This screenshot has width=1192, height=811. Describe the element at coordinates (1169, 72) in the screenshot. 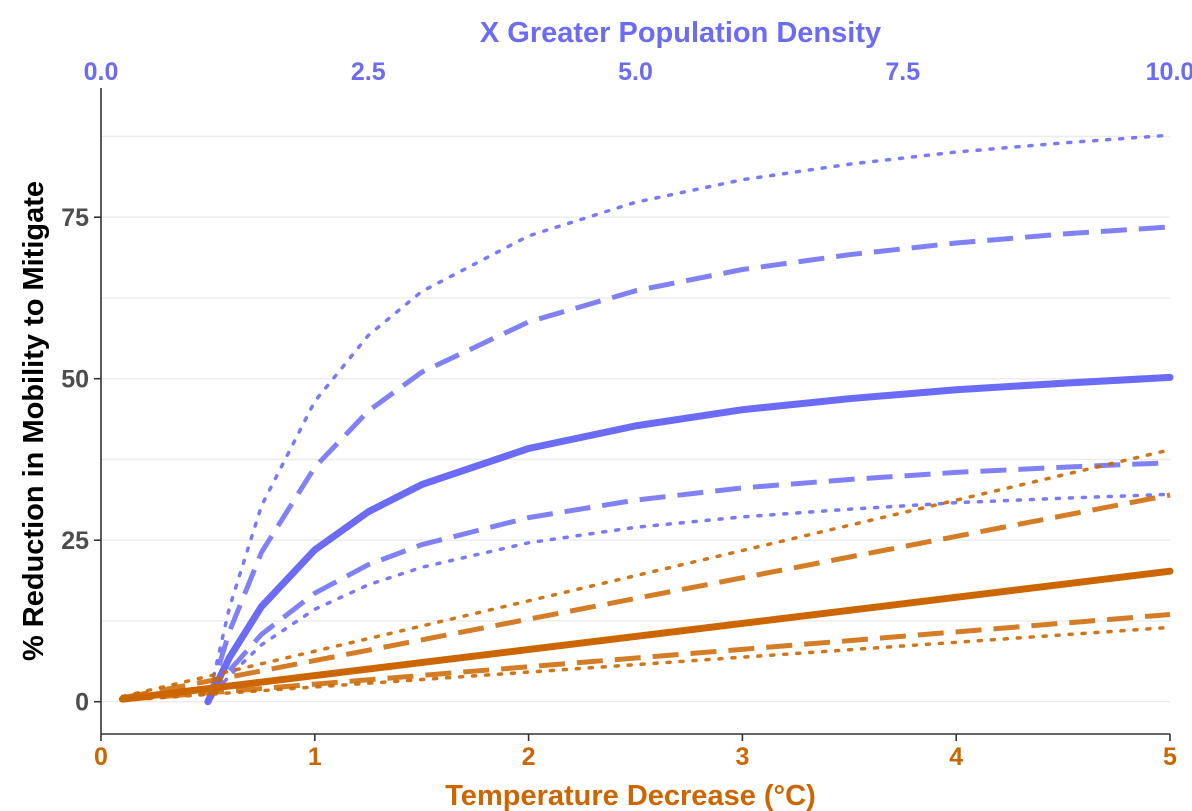

I see `x2-tick-label: 10.0` at that location.